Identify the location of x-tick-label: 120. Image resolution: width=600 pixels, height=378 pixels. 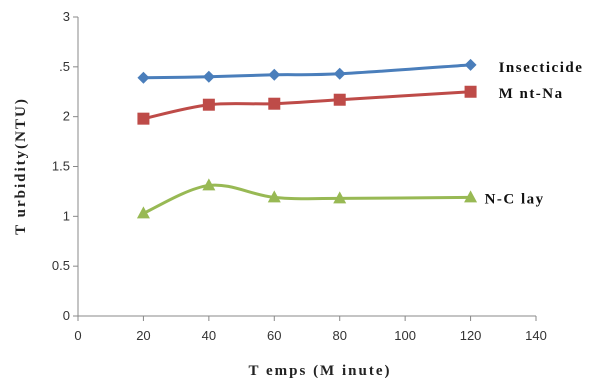
(471, 335).